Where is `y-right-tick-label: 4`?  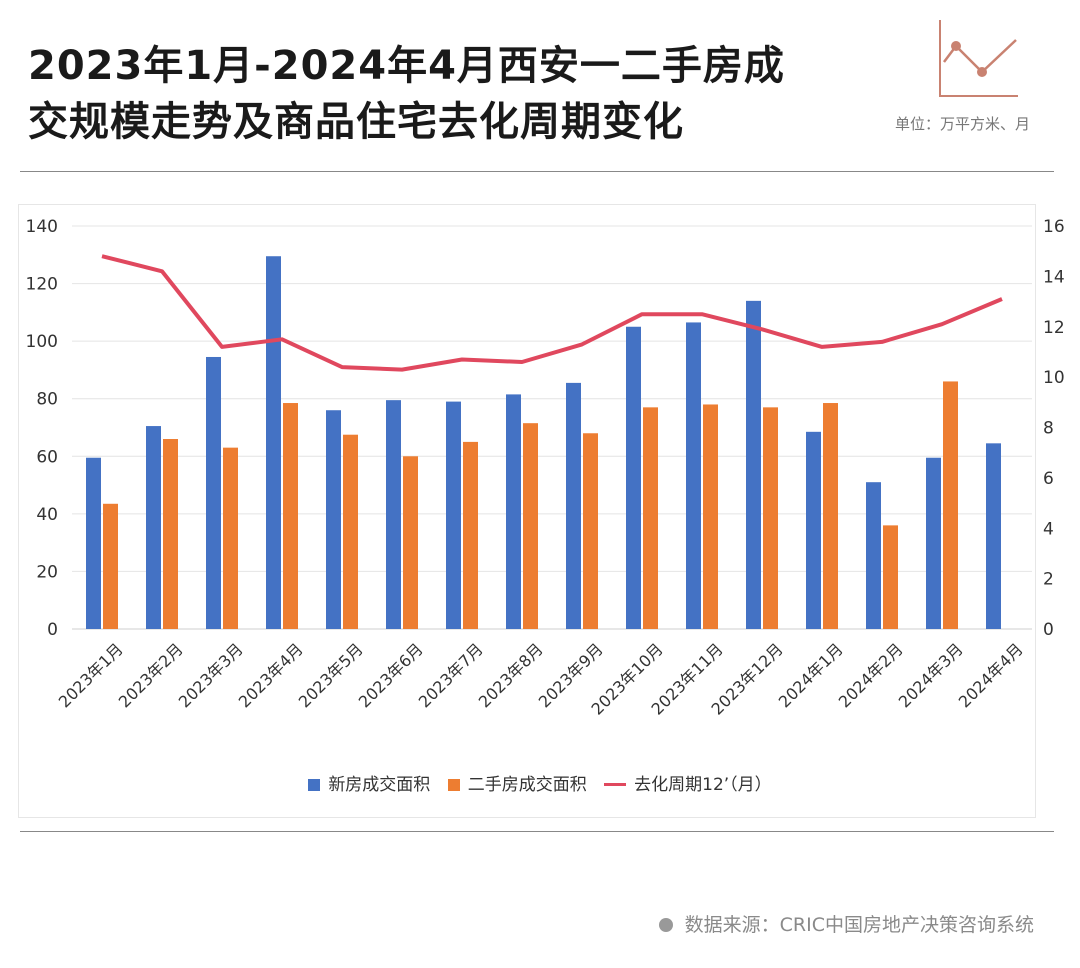 y-right-tick-label: 4 is located at coordinates (1048, 529).